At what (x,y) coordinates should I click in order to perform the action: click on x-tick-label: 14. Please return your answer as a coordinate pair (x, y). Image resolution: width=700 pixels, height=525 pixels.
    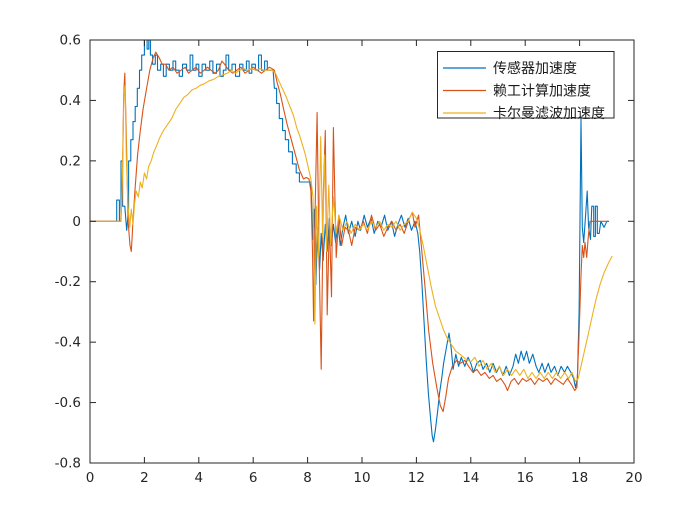
    Looking at the image, I should click on (470, 478).